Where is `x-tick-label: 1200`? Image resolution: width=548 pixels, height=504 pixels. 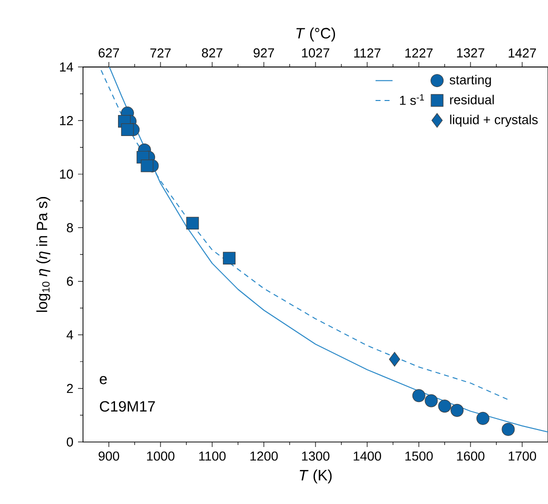 x-tick-label: 1200 is located at coordinates (264, 456).